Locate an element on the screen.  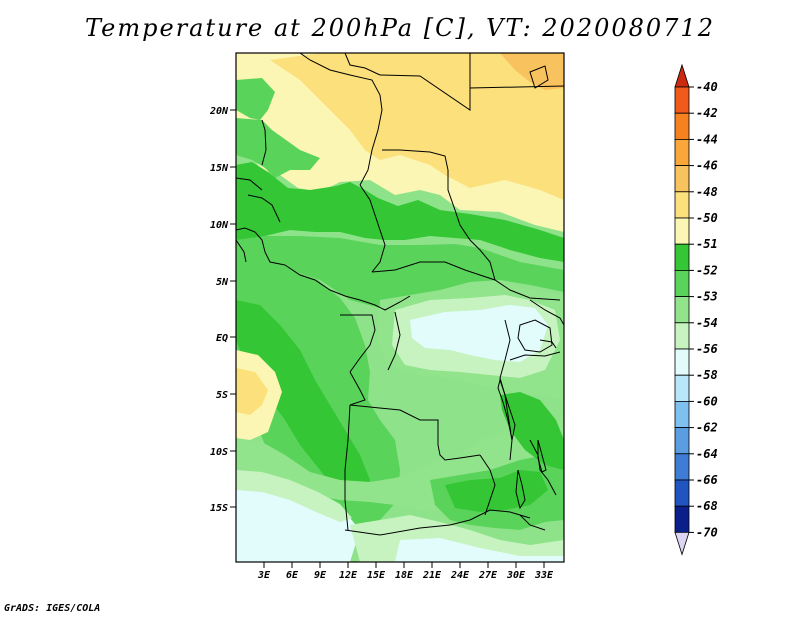
lat-label: 5N is located at coordinates (222, 282).